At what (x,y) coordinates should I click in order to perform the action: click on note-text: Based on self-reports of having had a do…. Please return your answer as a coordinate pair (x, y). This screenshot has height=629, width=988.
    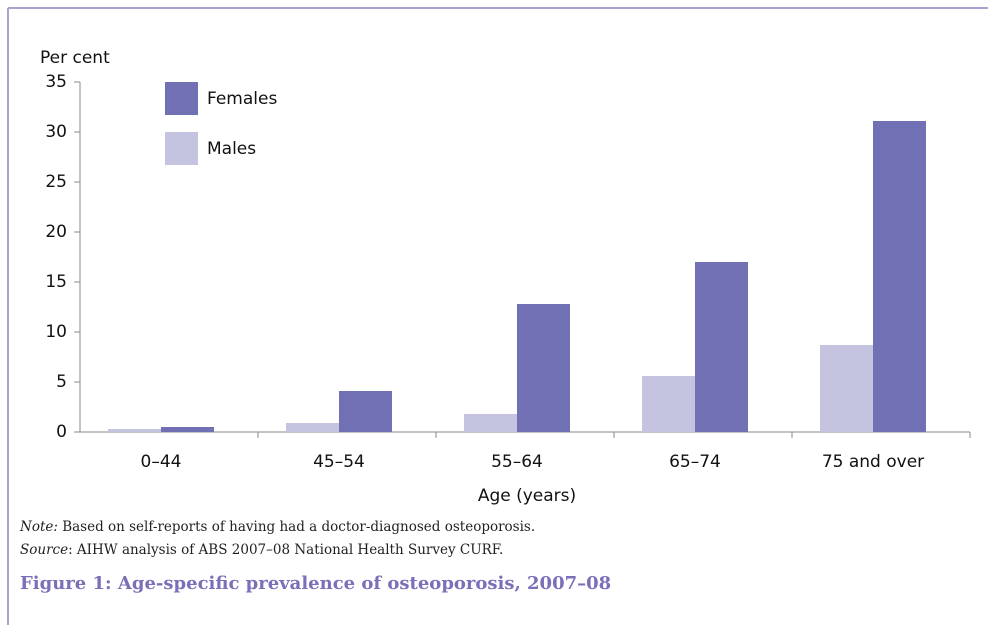
    Looking at the image, I should click on (296, 527).